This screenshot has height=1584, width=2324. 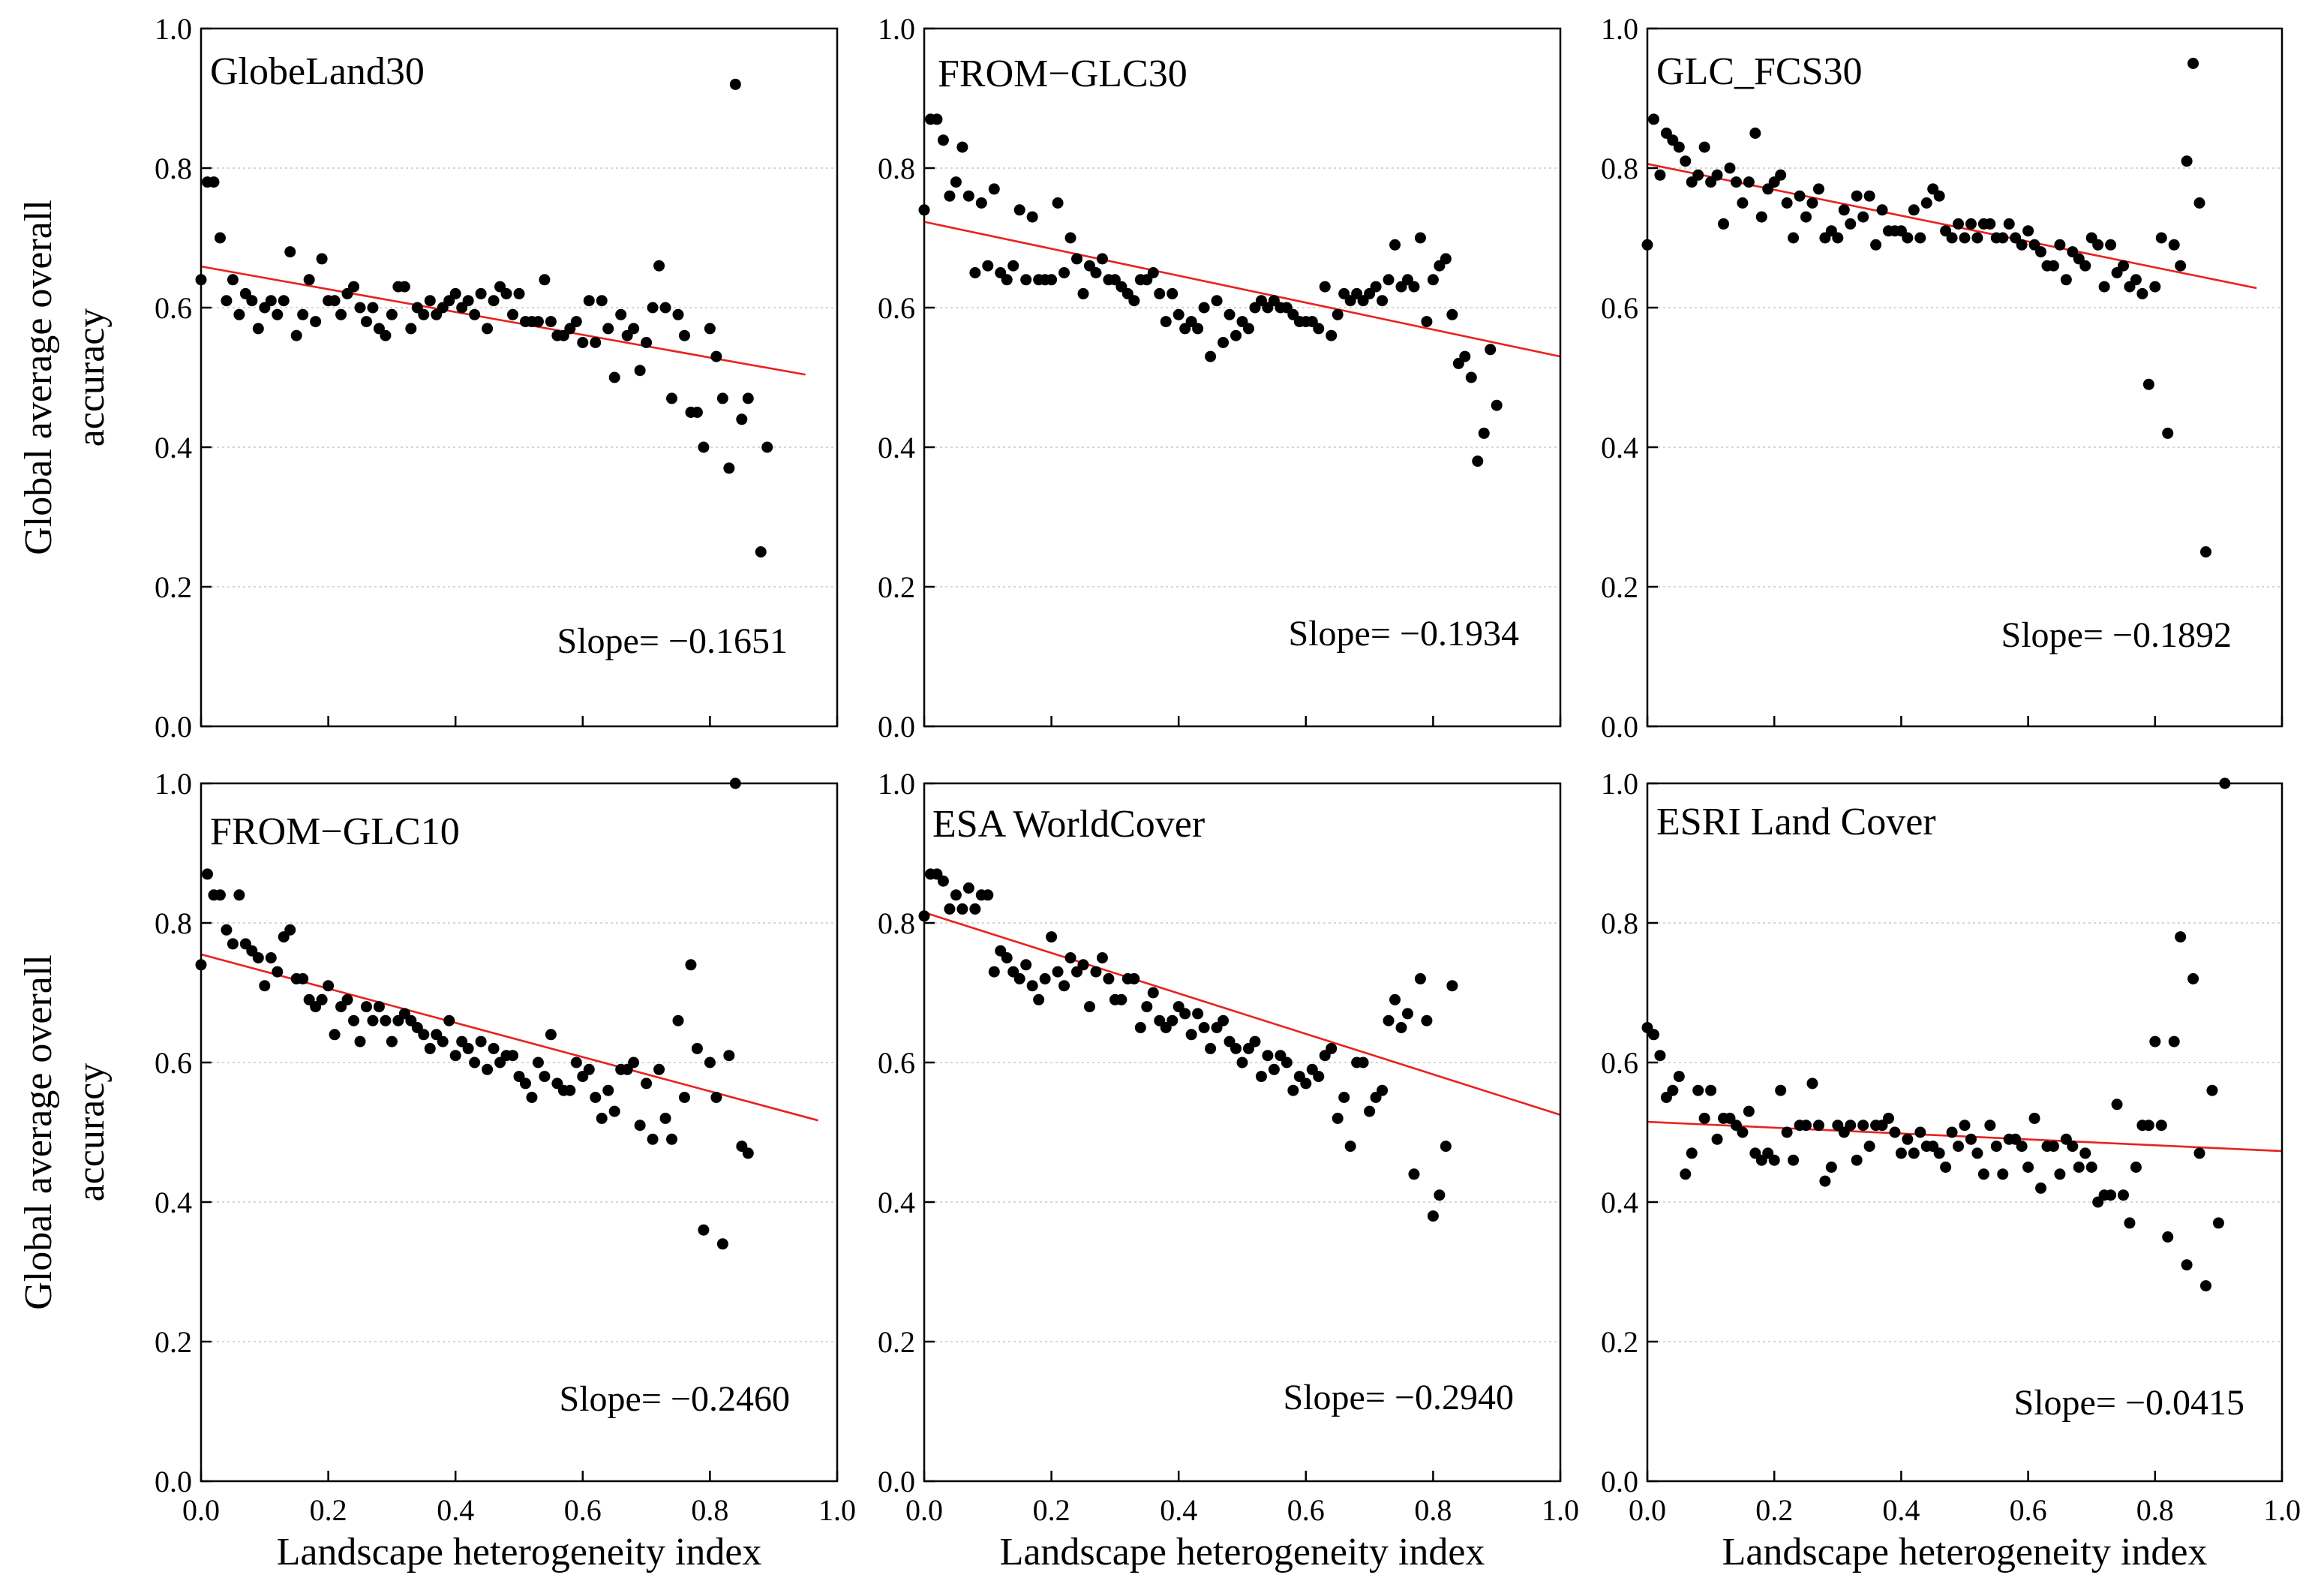 What do you see at coordinates (1063, 74) in the screenshot?
I see `panel-title: FROM−GLC30` at bounding box center [1063, 74].